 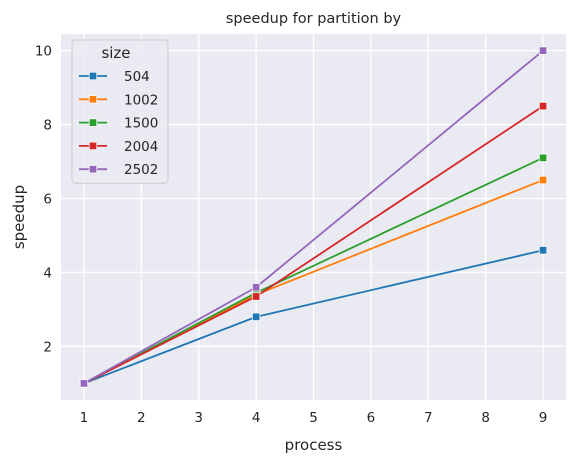 I want to click on legend-title: size, so click(x=115, y=53).